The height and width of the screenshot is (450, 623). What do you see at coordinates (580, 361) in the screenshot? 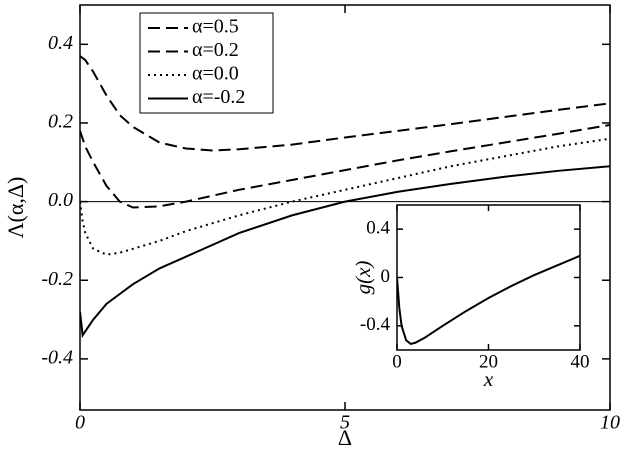
I see `x-tick-label: 40` at bounding box center [580, 361].